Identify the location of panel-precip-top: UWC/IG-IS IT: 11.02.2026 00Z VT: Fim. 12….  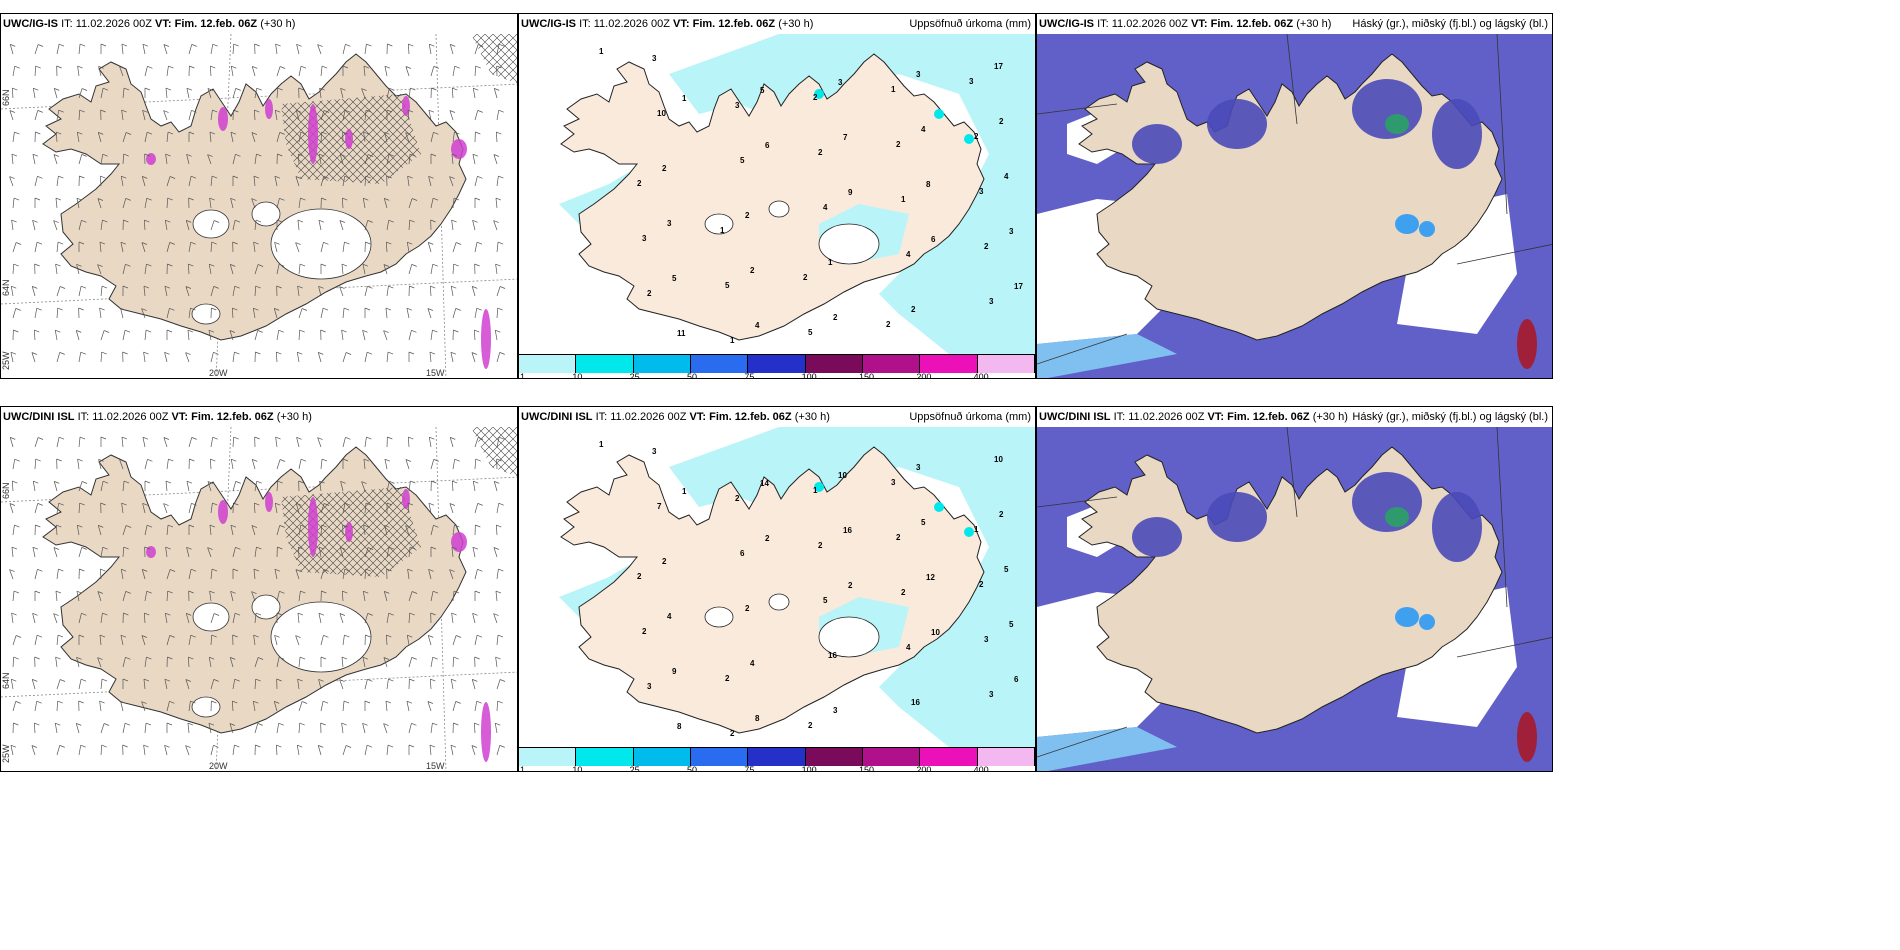
(777, 196).